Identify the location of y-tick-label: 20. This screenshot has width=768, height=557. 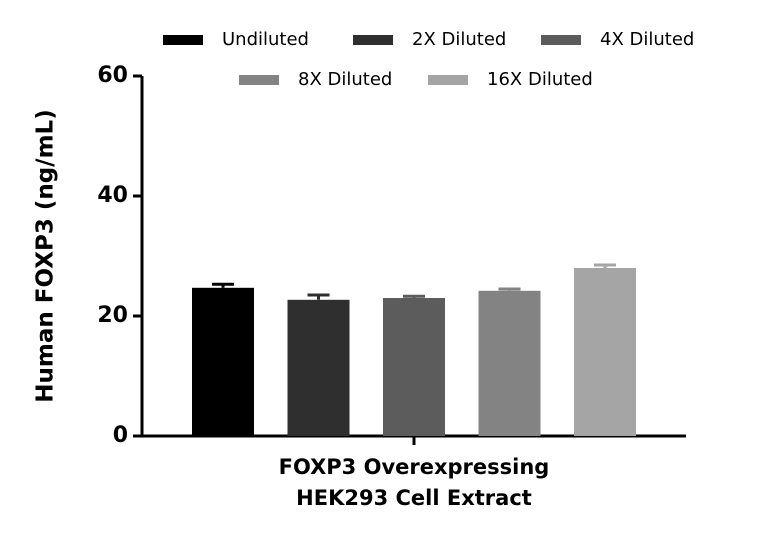
(112, 315).